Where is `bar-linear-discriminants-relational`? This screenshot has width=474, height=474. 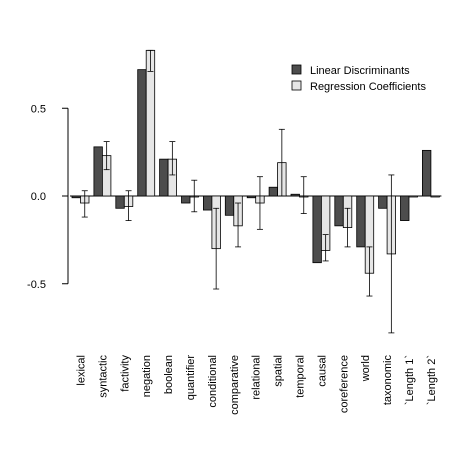
bar-linear-discriminants-relational is located at coordinates (251, 197).